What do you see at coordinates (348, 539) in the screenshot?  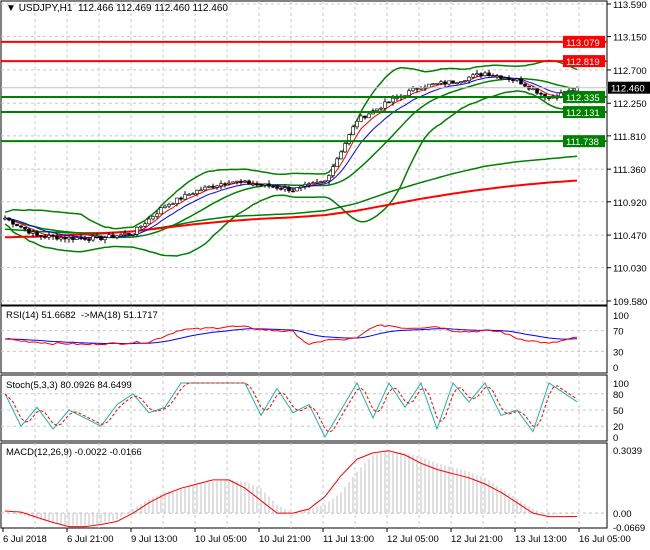 I see `x-tick-label: 11 Jul 13:00` at bounding box center [348, 539].